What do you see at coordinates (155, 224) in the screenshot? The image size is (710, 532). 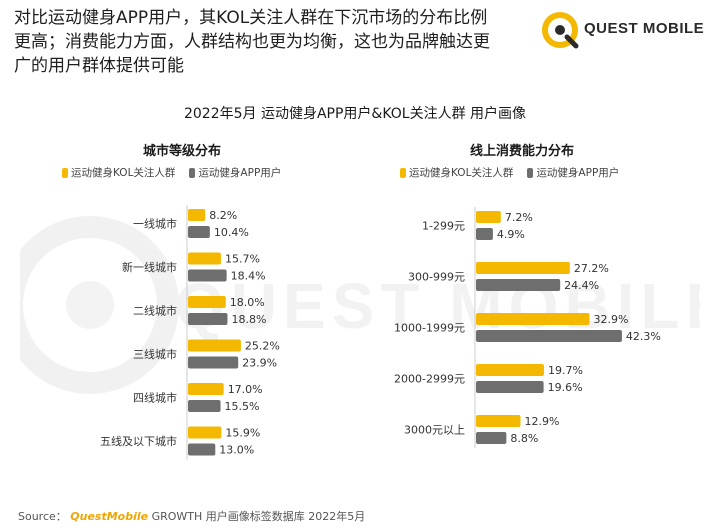 I see `category-label: 一线城市` at bounding box center [155, 224].